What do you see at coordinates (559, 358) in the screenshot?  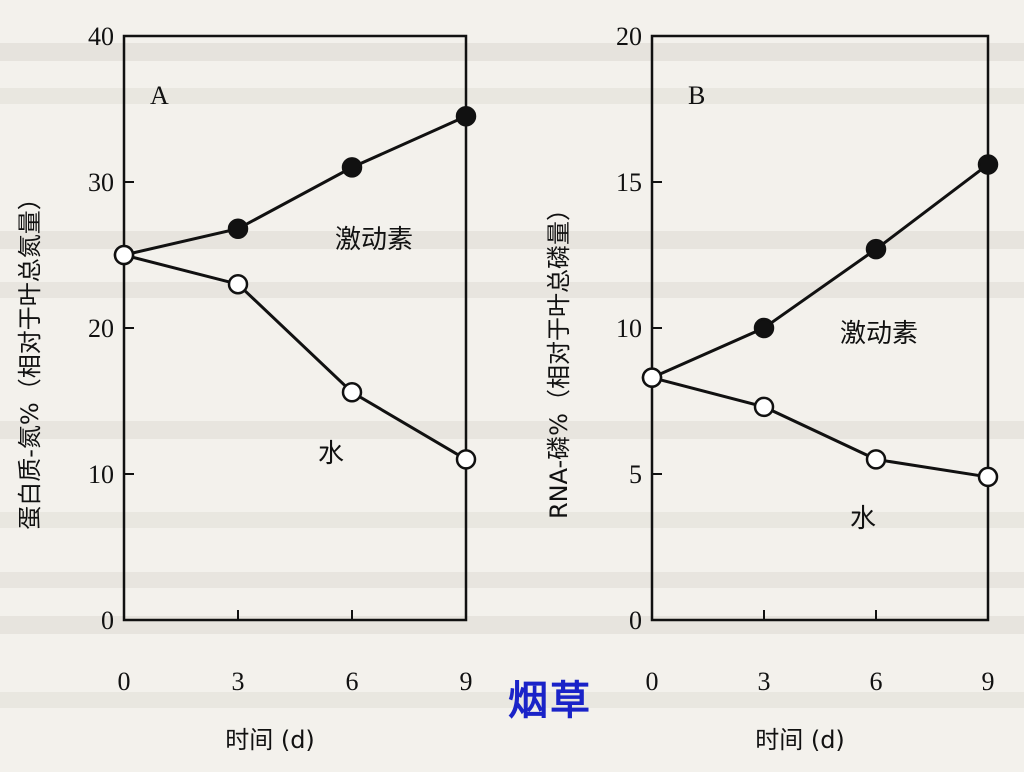 I see `y-axis-label: RNA-磷%（相对于叶总磷量）` at bounding box center [559, 358].